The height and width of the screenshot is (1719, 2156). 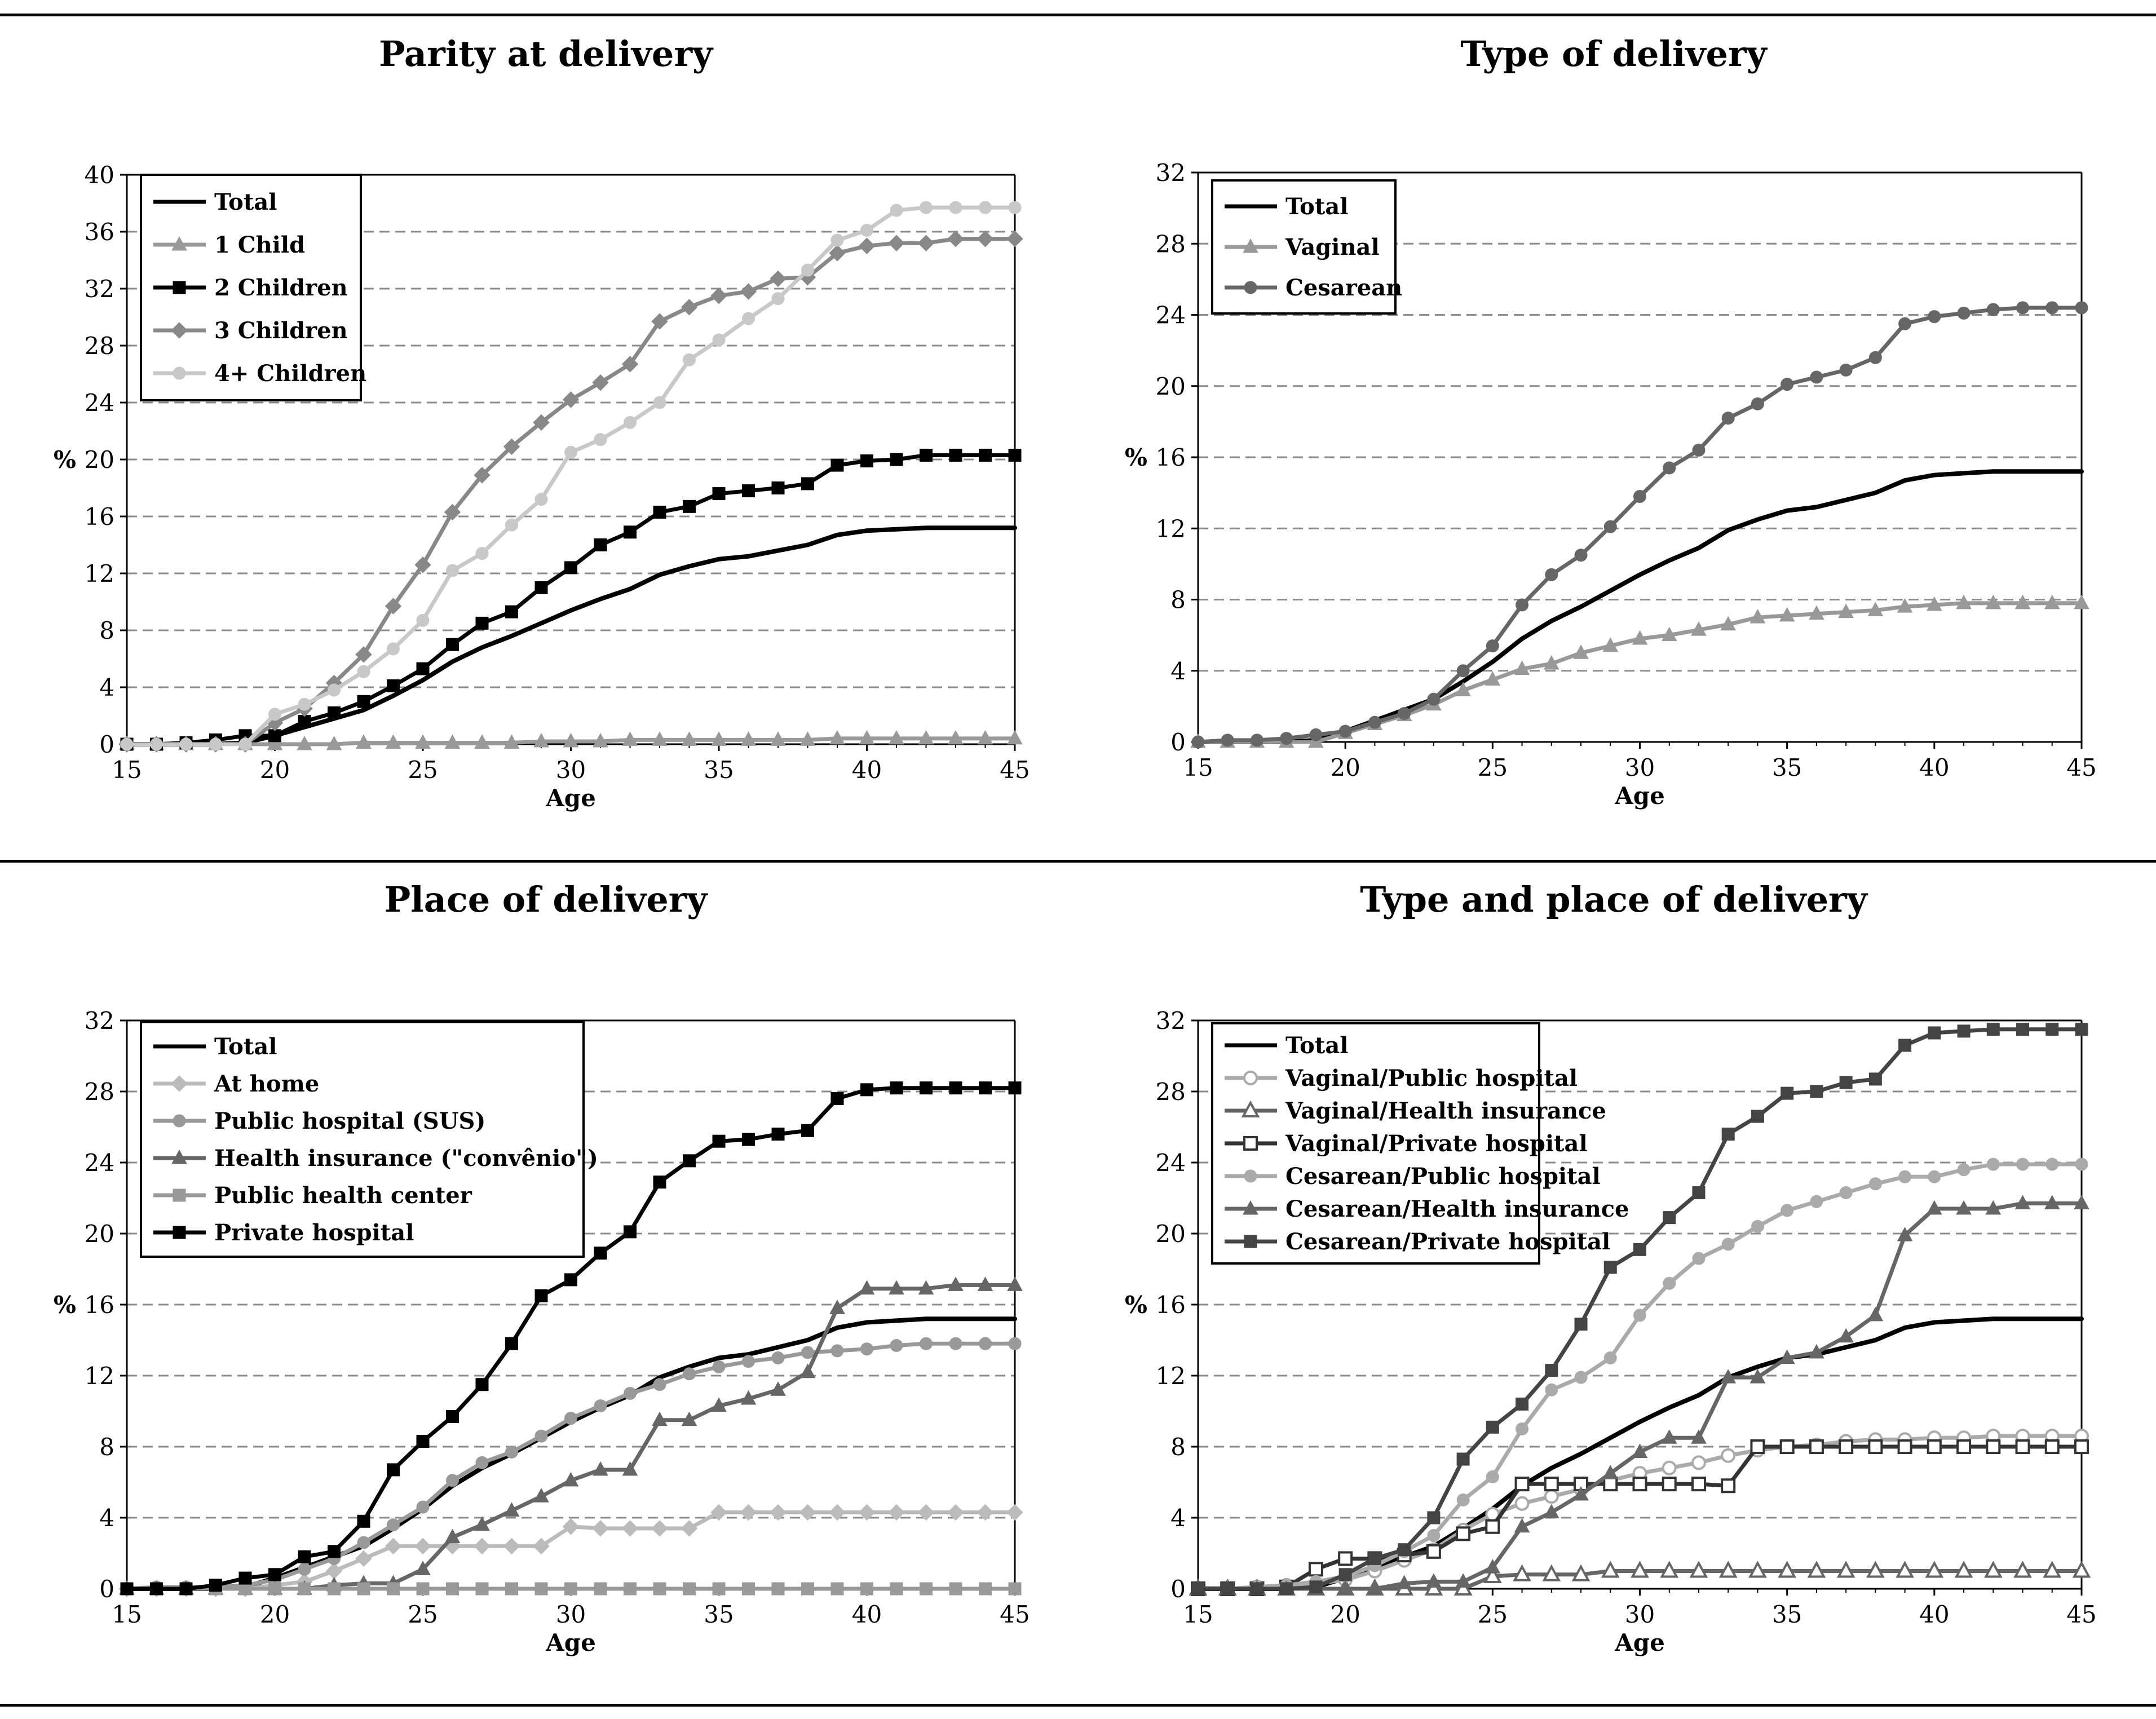 What do you see at coordinates (571, 1589) in the screenshot?
I see `series-public-health-center` at bounding box center [571, 1589].